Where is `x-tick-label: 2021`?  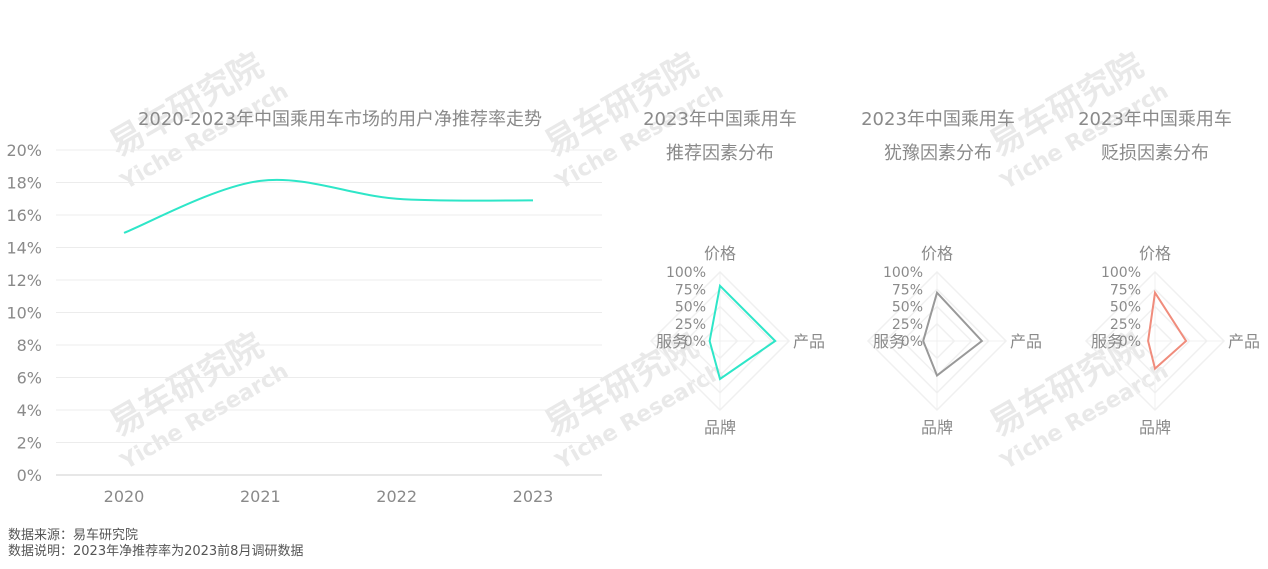 x-tick-label: 2021 is located at coordinates (260, 496).